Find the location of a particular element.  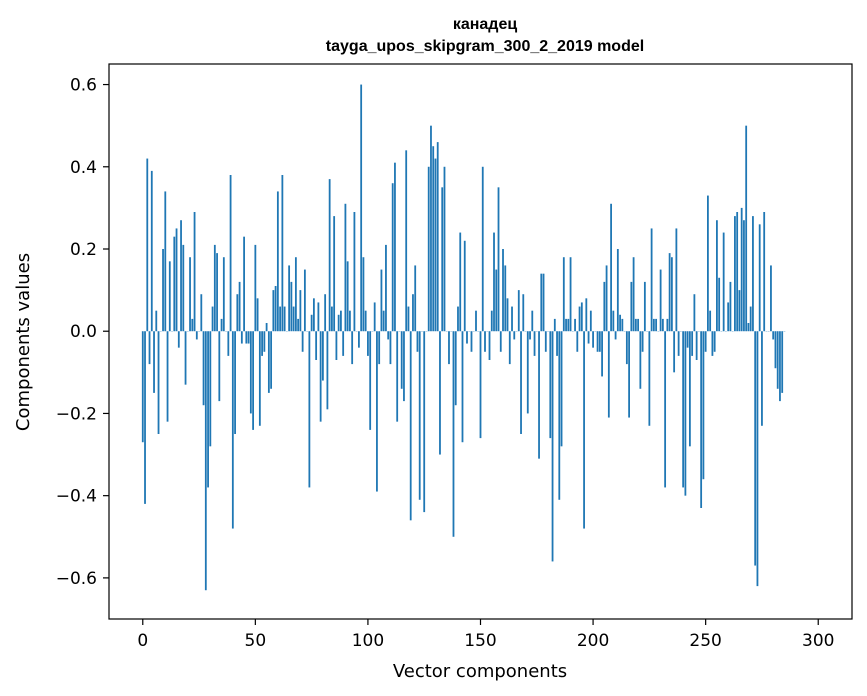

x-axis-ticks: 0 50 100 150 200 250 300 is located at coordinates (485, 635).